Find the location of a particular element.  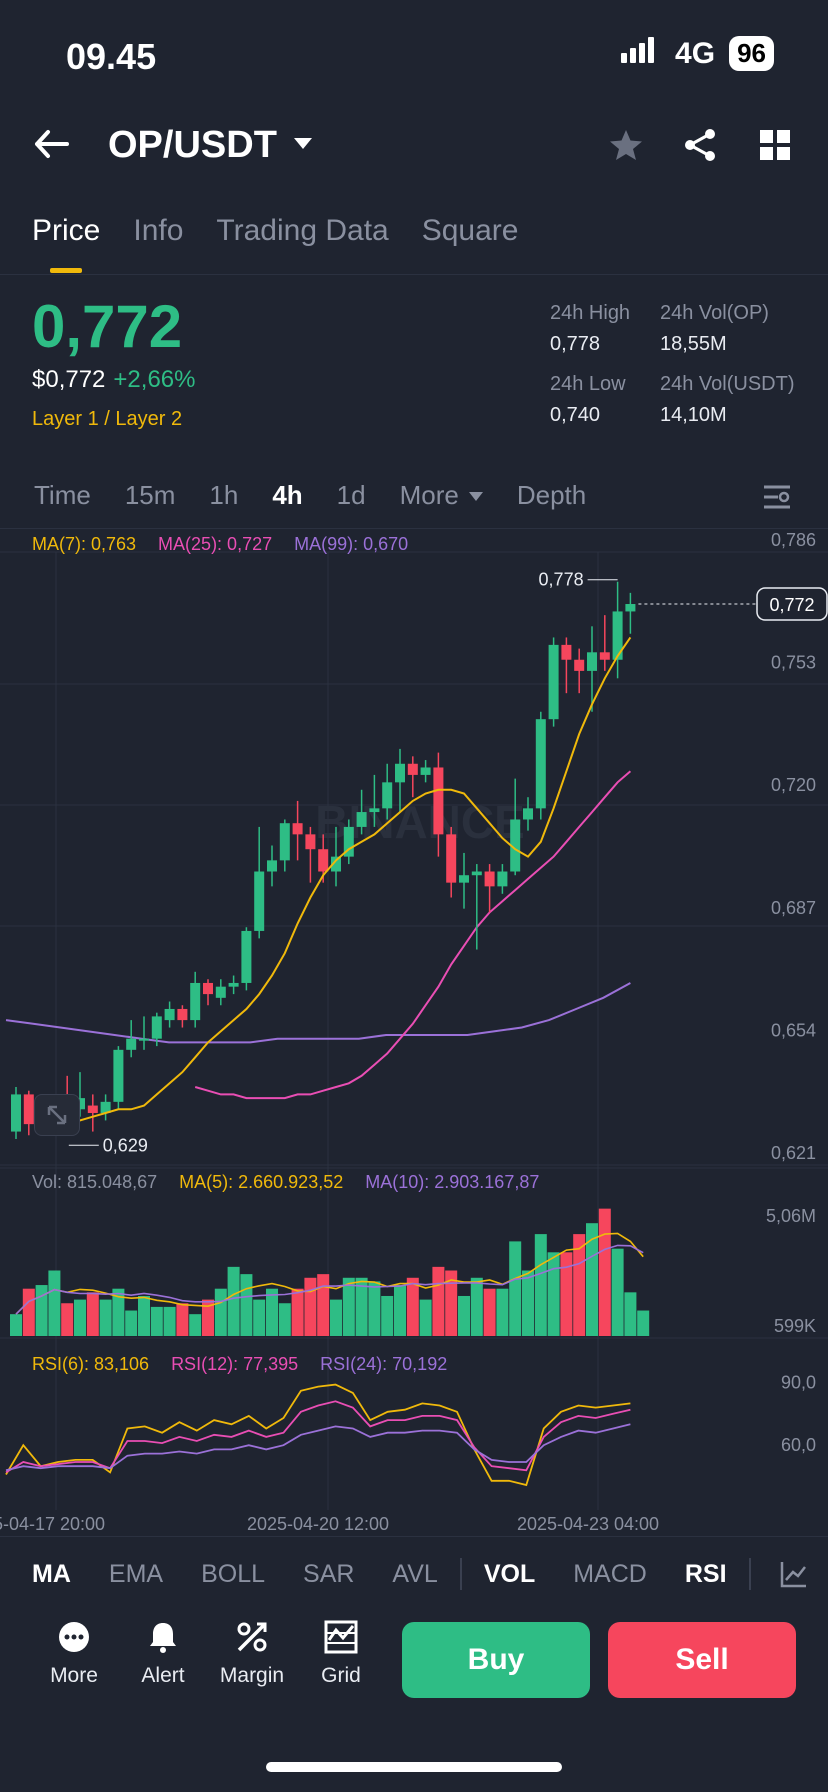

star-icon is located at coordinates (626, 147).